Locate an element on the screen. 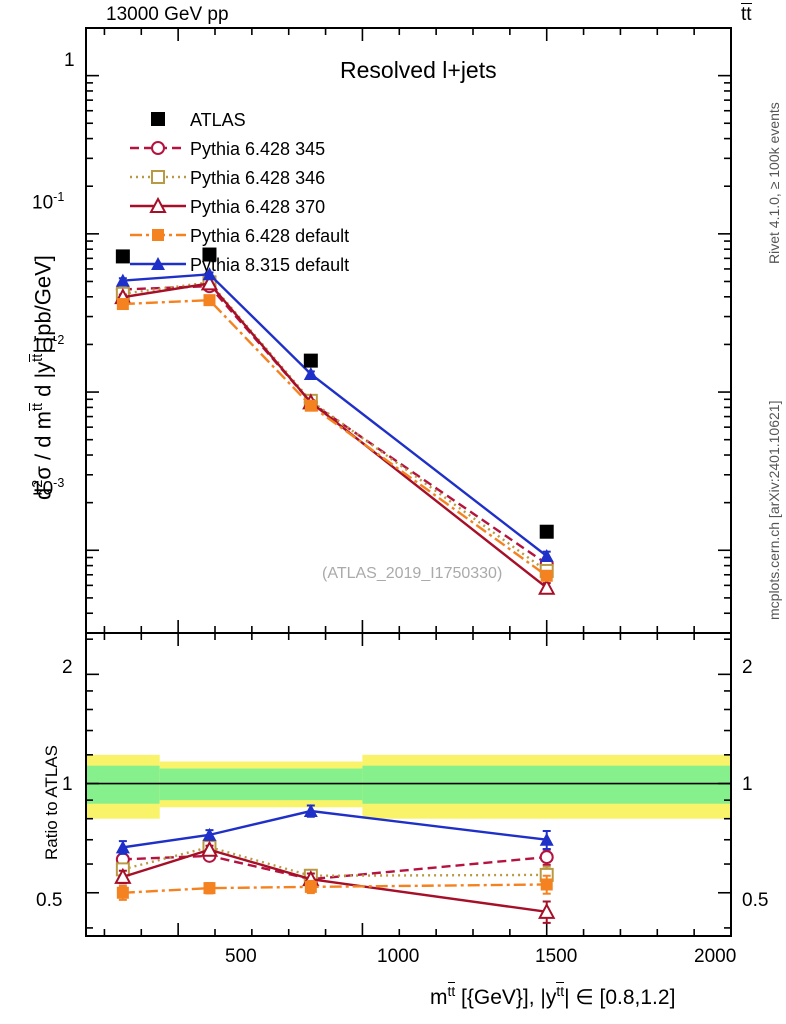 The height and width of the screenshot is (1024, 786). xlabel-sup-tt-1: tt is located at coordinates (451, 990).